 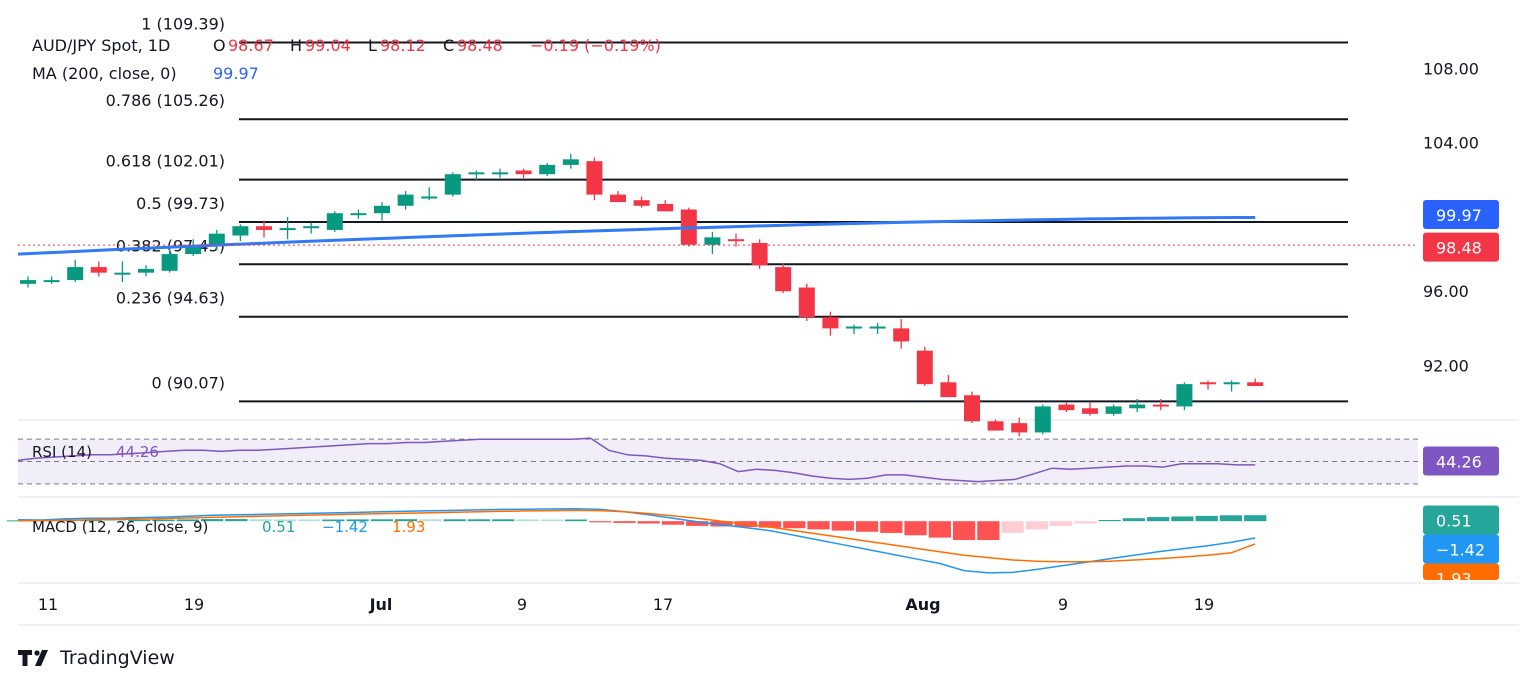 I want to click on tradingview-logo-icon, so click(x=33, y=658).